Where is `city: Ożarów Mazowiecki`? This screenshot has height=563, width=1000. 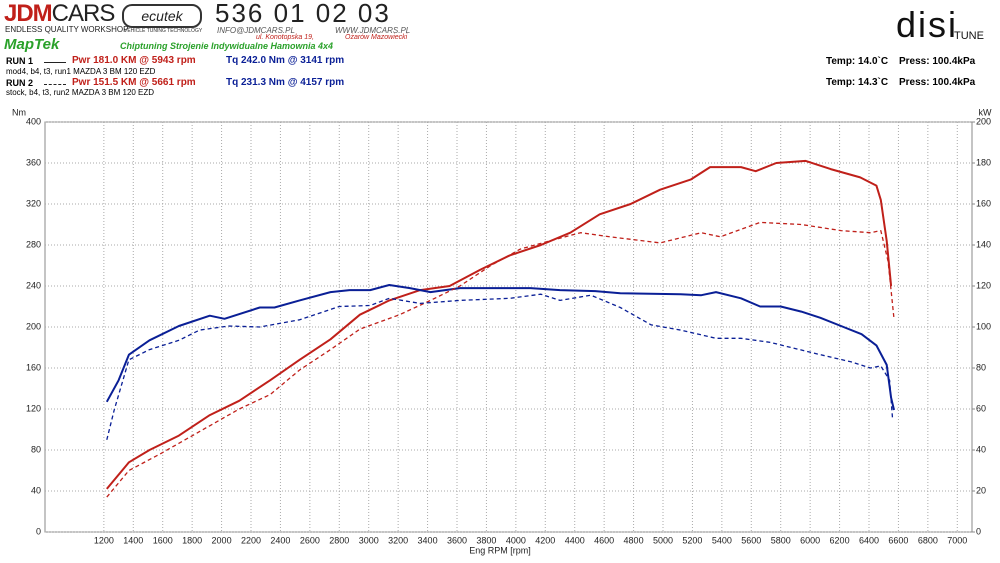
city: Ożarów Mazowiecki is located at coordinates (376, 37).